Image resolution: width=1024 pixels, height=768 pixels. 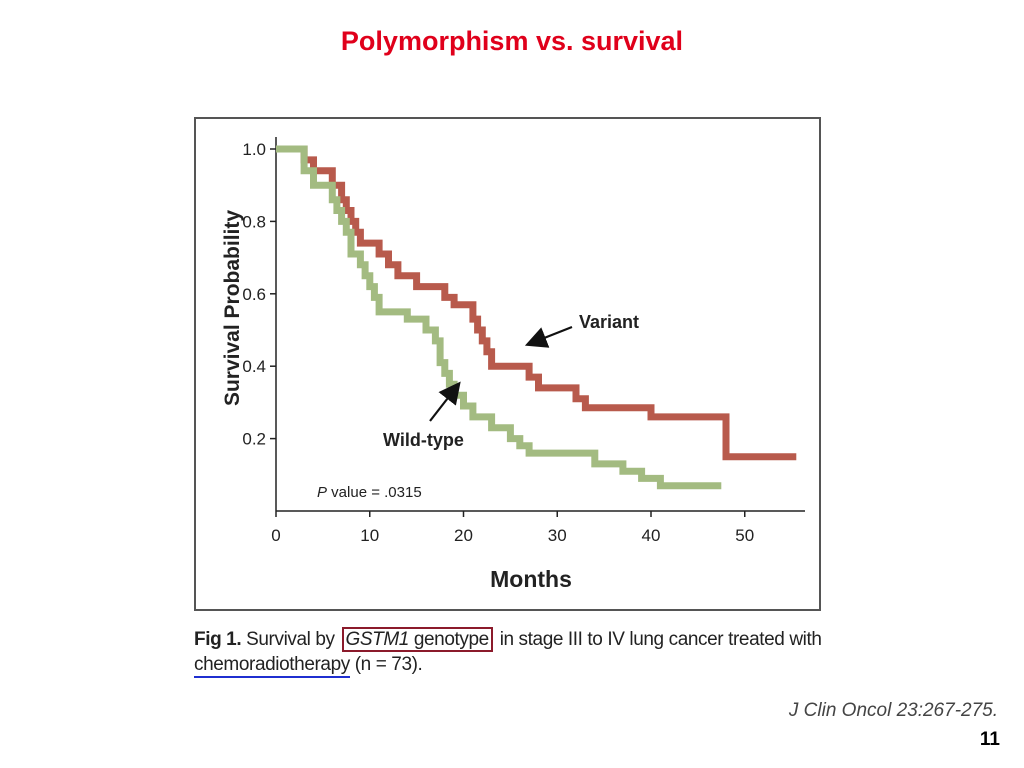 I want to click on caption-gene-suffix: genotype, so click(x=448, y=639).